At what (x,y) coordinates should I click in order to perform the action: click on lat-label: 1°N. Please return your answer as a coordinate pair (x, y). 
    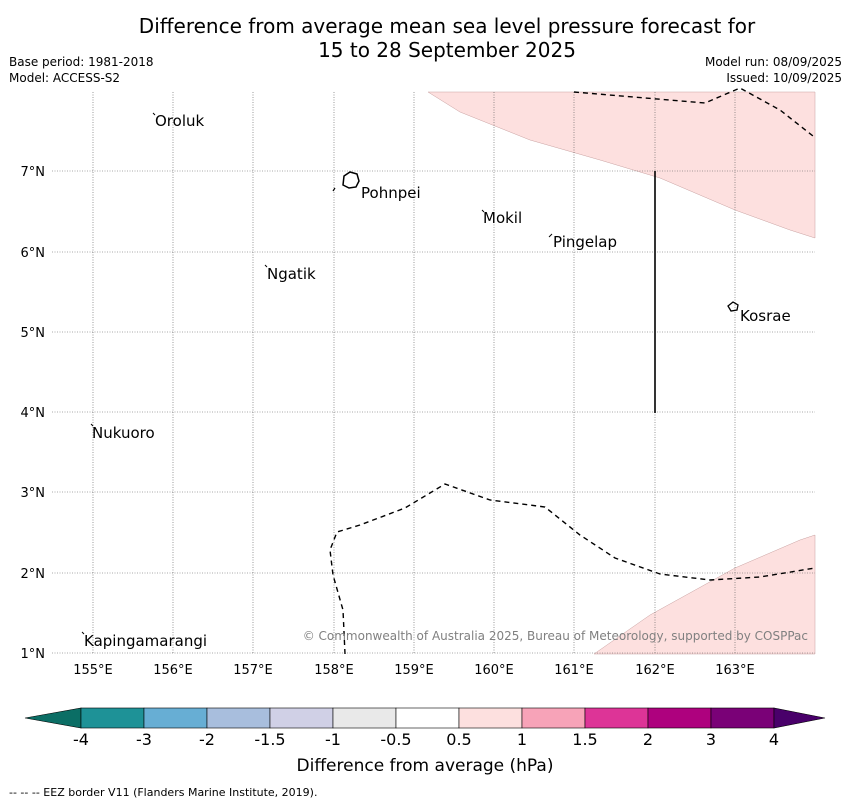
    Looking at the image, I should click on (33, 654).